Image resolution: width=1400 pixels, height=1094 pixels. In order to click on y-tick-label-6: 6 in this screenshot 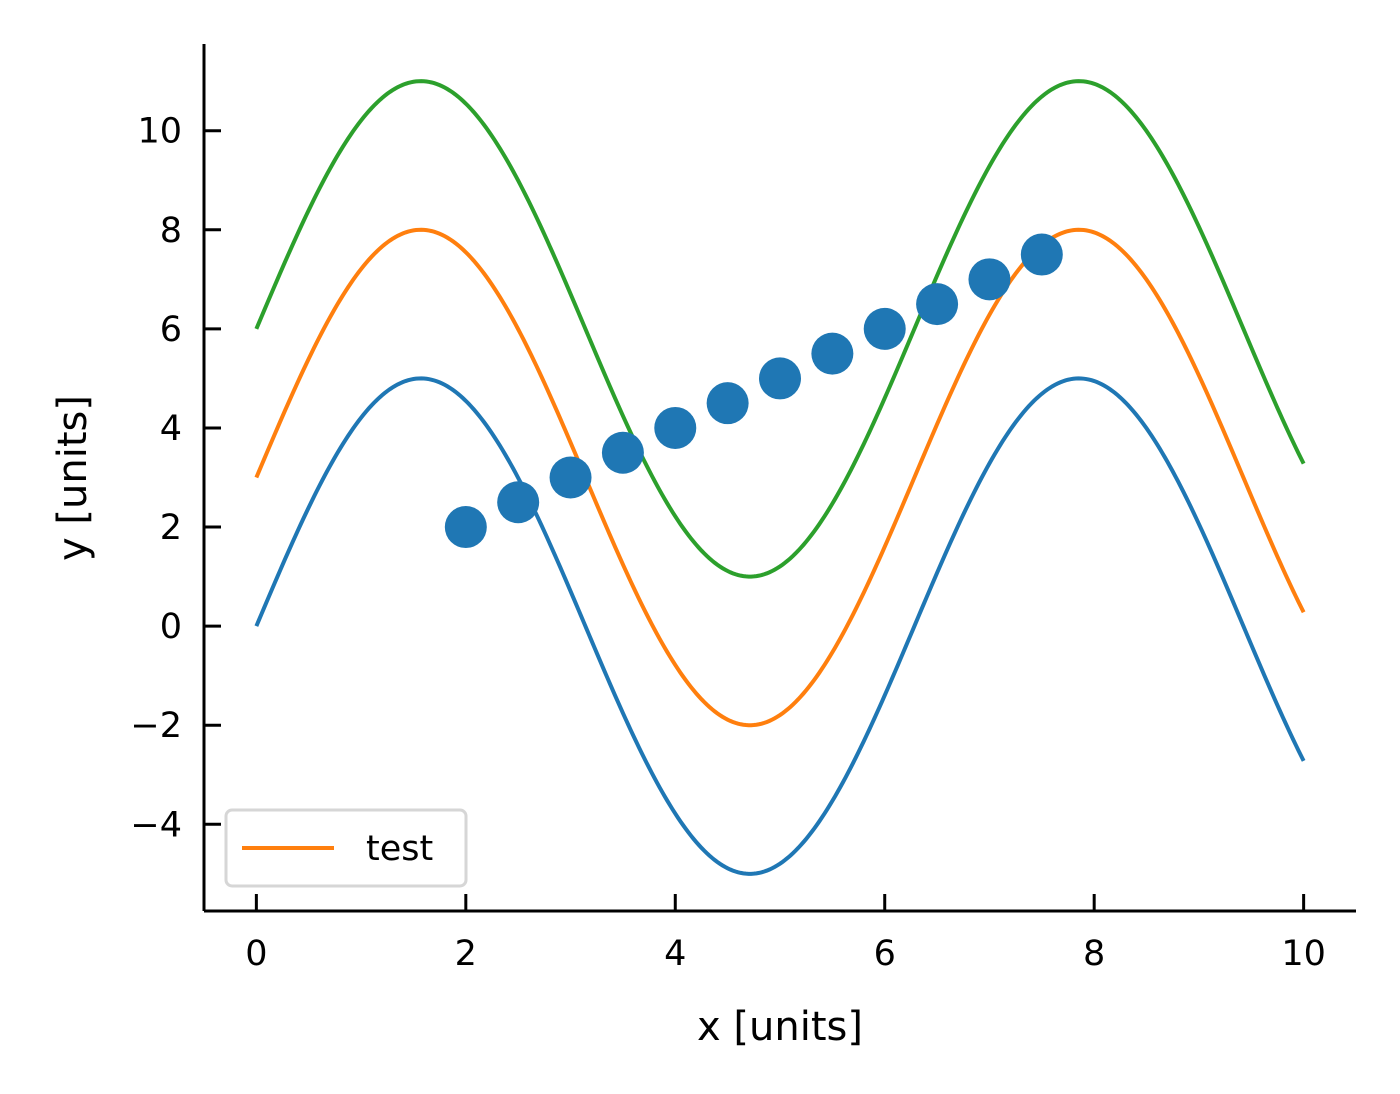, I will do `click(171, 330)`.